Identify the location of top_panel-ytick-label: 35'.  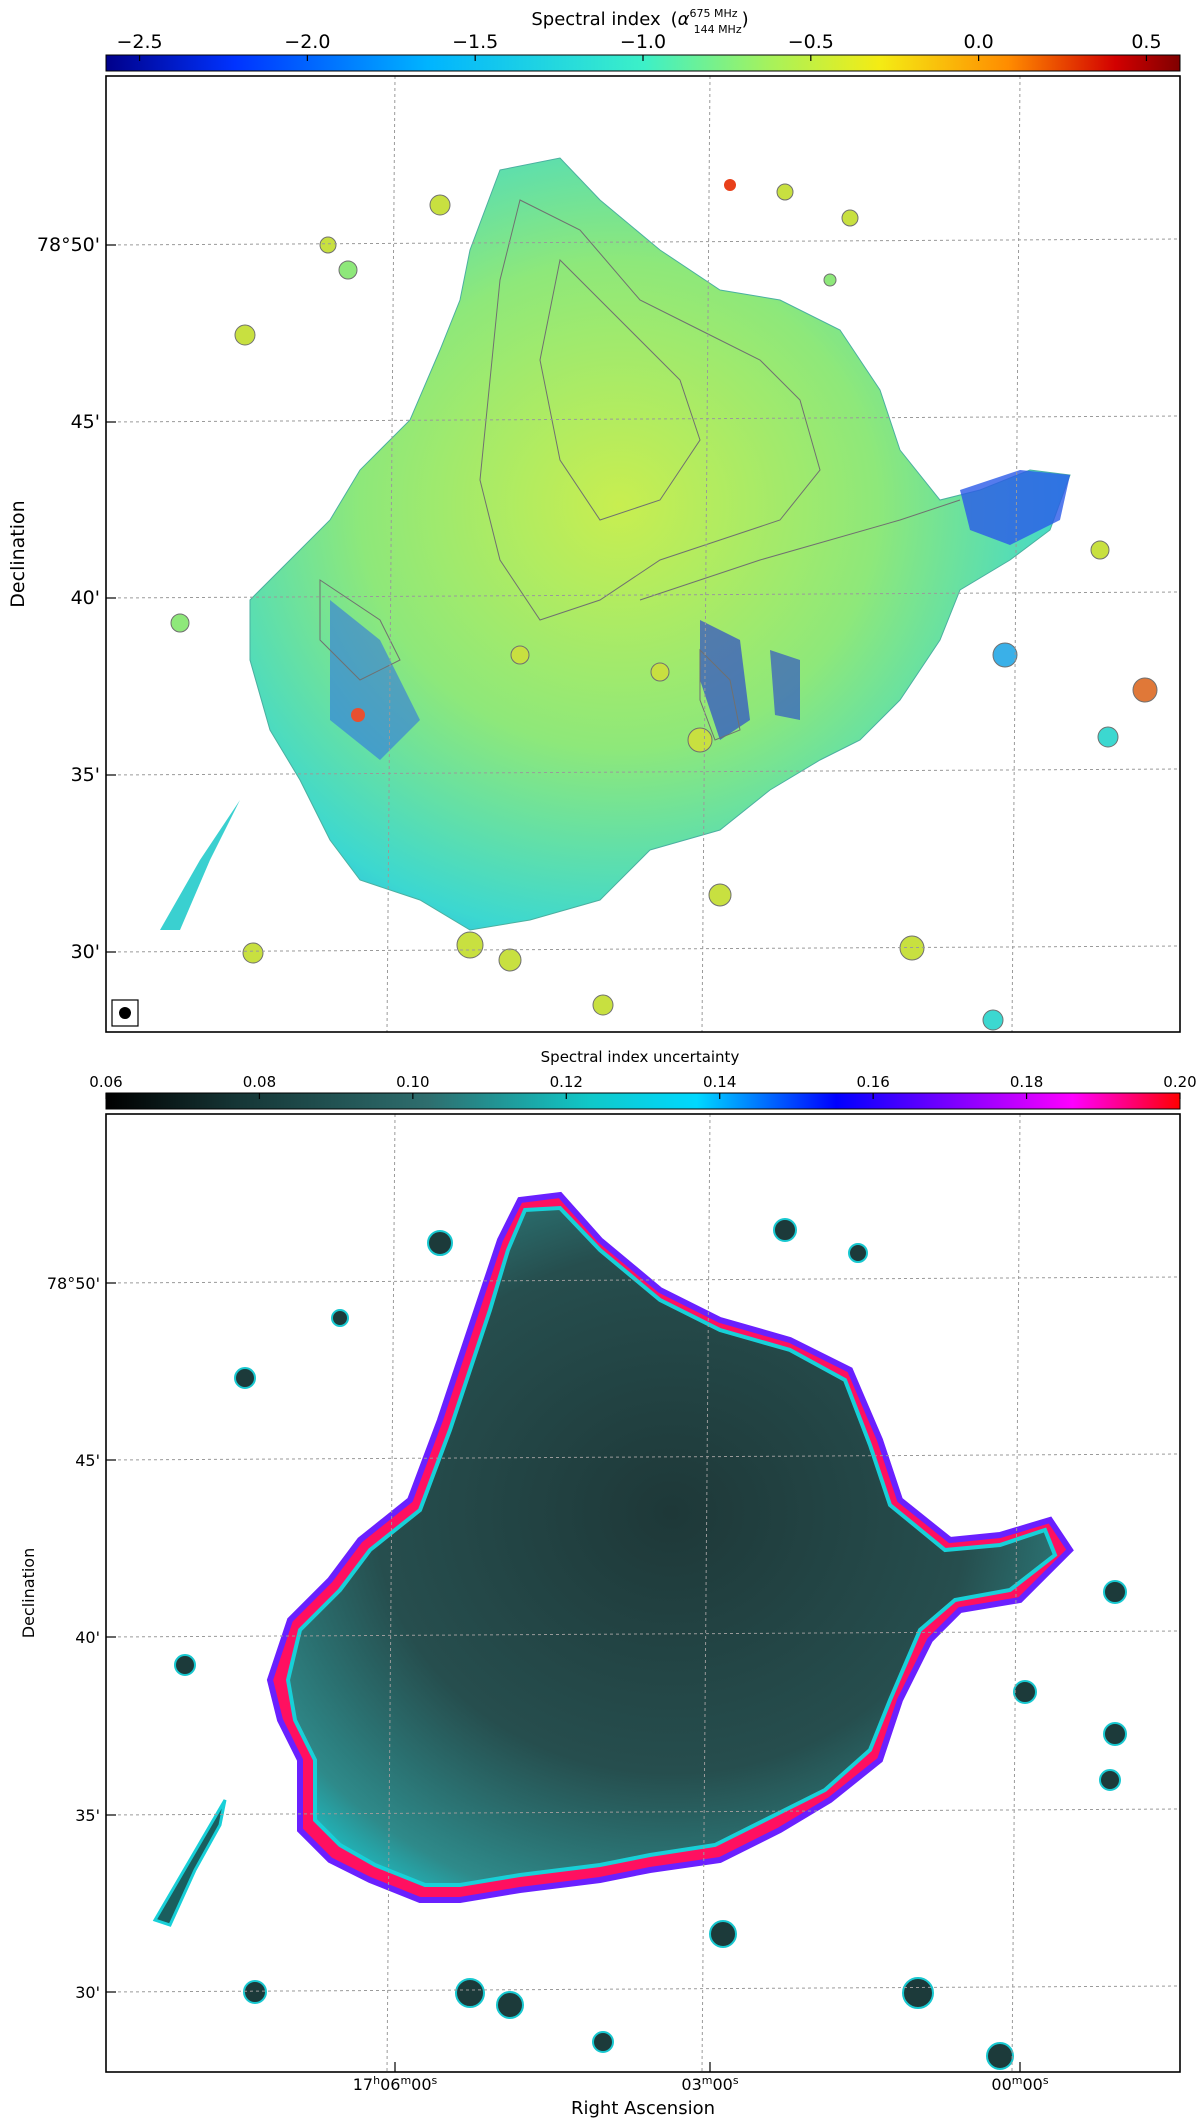
(85, 775).